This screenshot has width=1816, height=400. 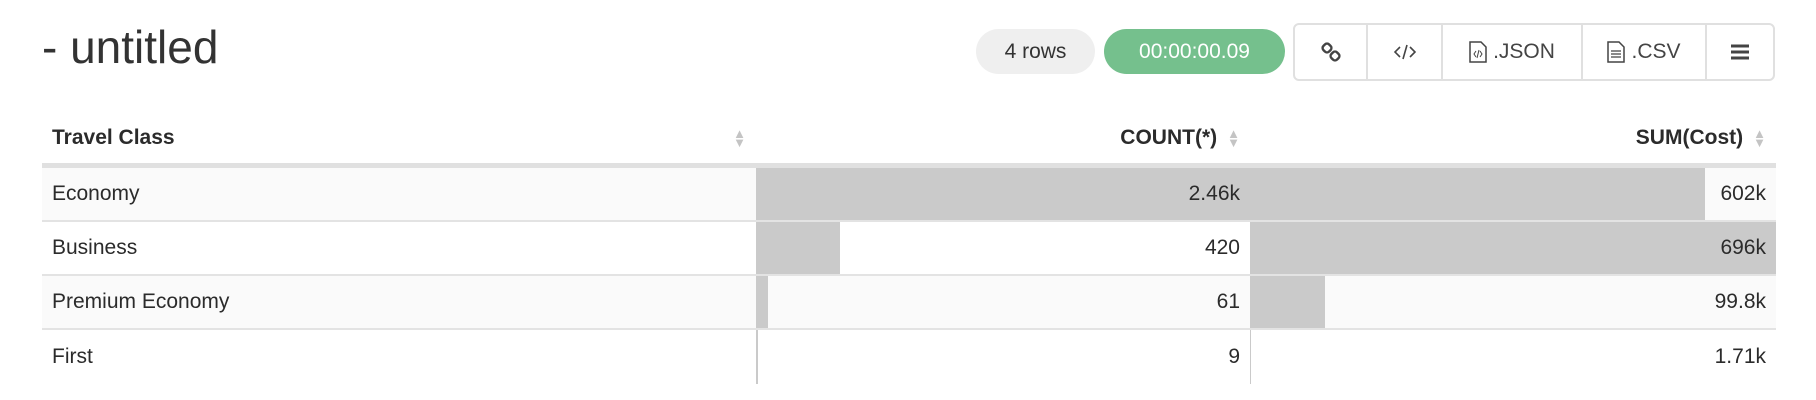 I want to click on hamburger-menu-icon, so click(x=1740, y=52).